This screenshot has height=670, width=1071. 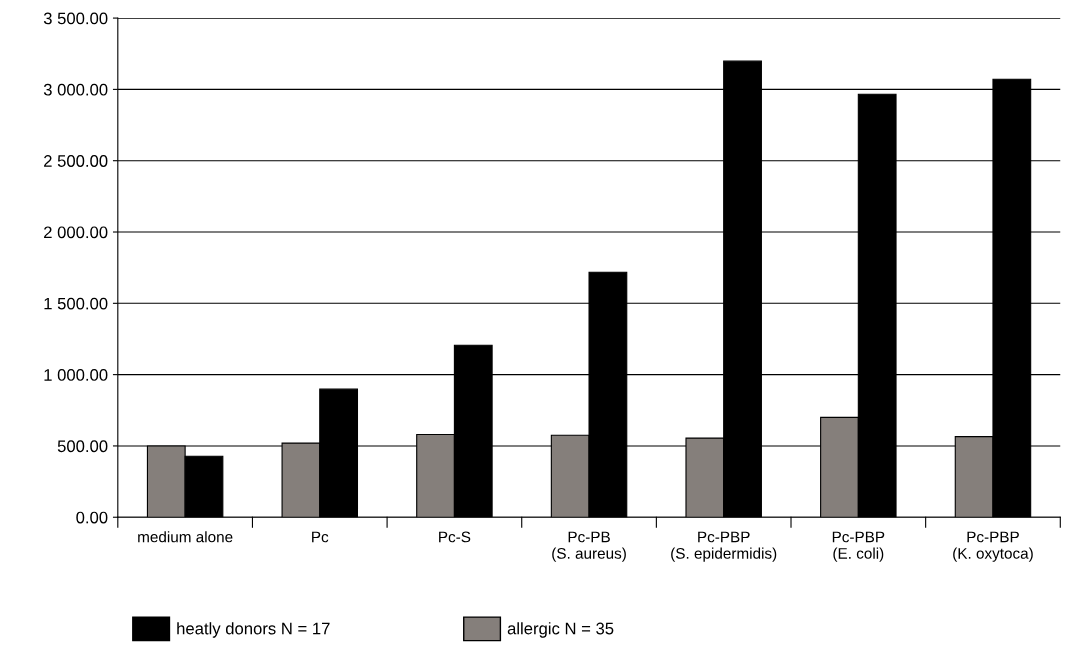 What do you see at coordinates (993, 546) in the screenshot?
I see `x-tick-label: Pc-PBP (K. oxytoca)` at bounding box center [993, 546].